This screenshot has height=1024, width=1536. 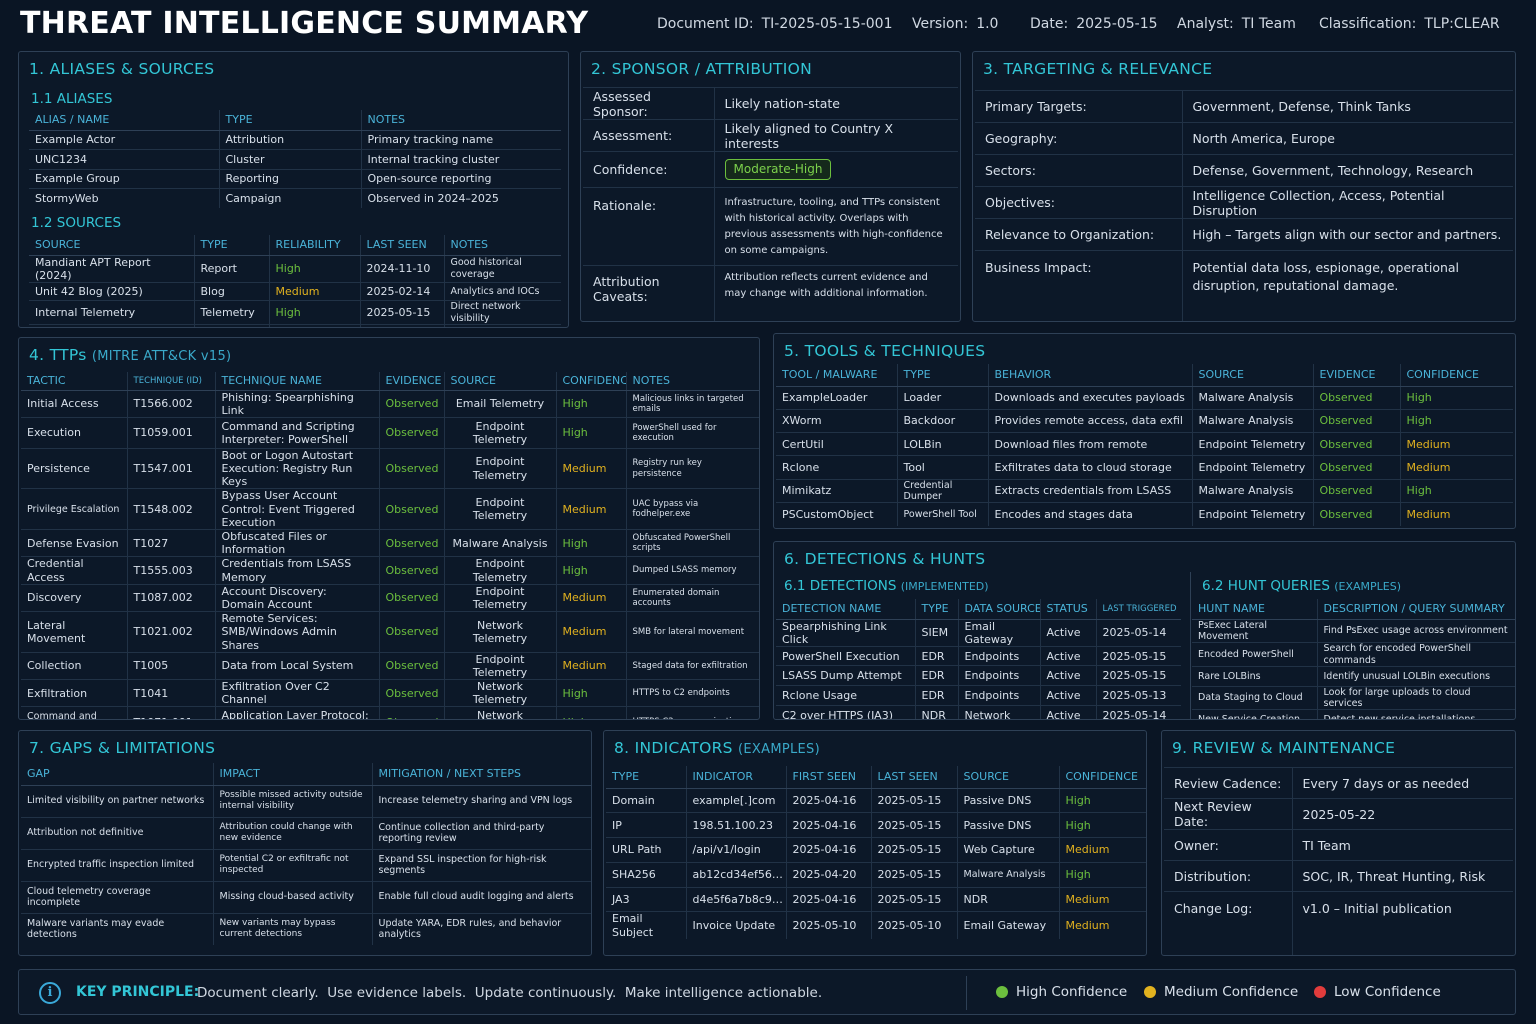 I want to click on table-cell: Mandiant APT Report (2024), so click(x=111, y=268).